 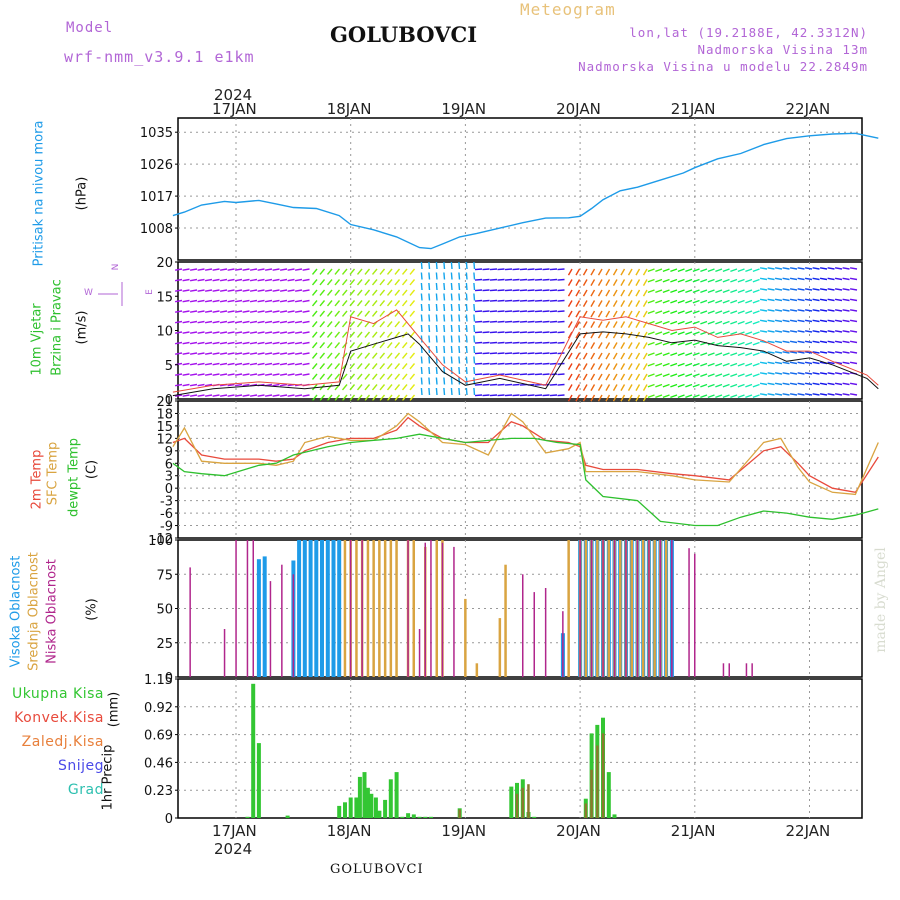 I want to click on y-tick-label: -3, so click(x=166, y=502).